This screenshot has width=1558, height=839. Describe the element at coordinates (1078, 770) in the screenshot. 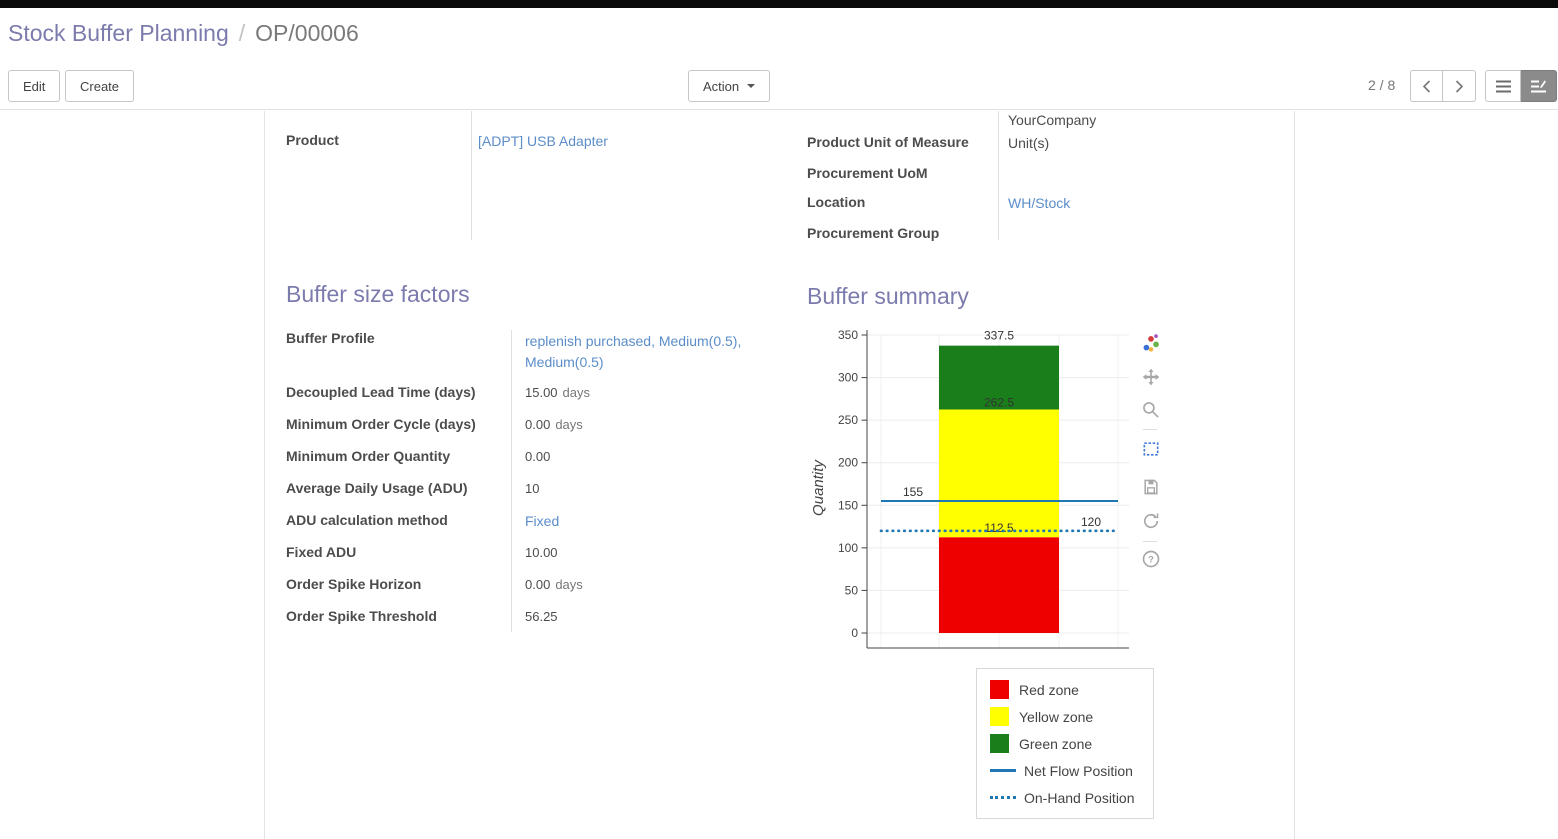

I see `legend-label: Net Flow Position` at that location.